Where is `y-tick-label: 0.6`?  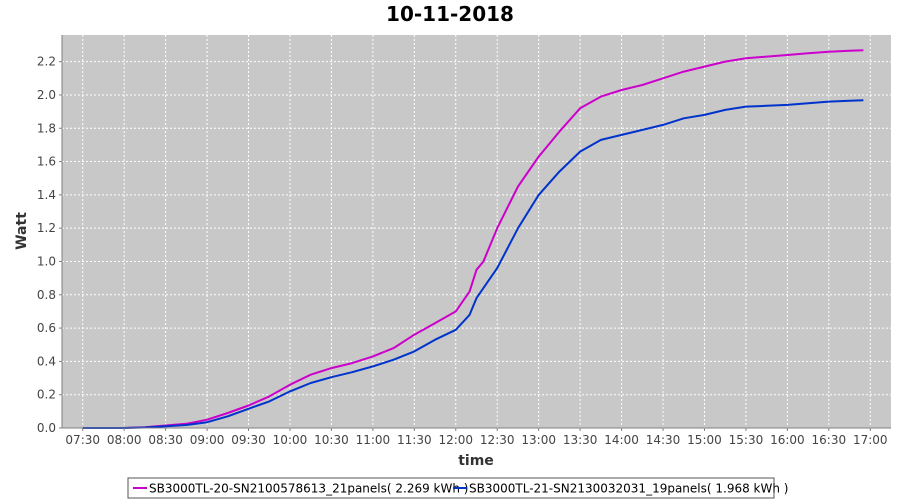 y-tick-label: 0.6 is located at coordinates (46, 328).